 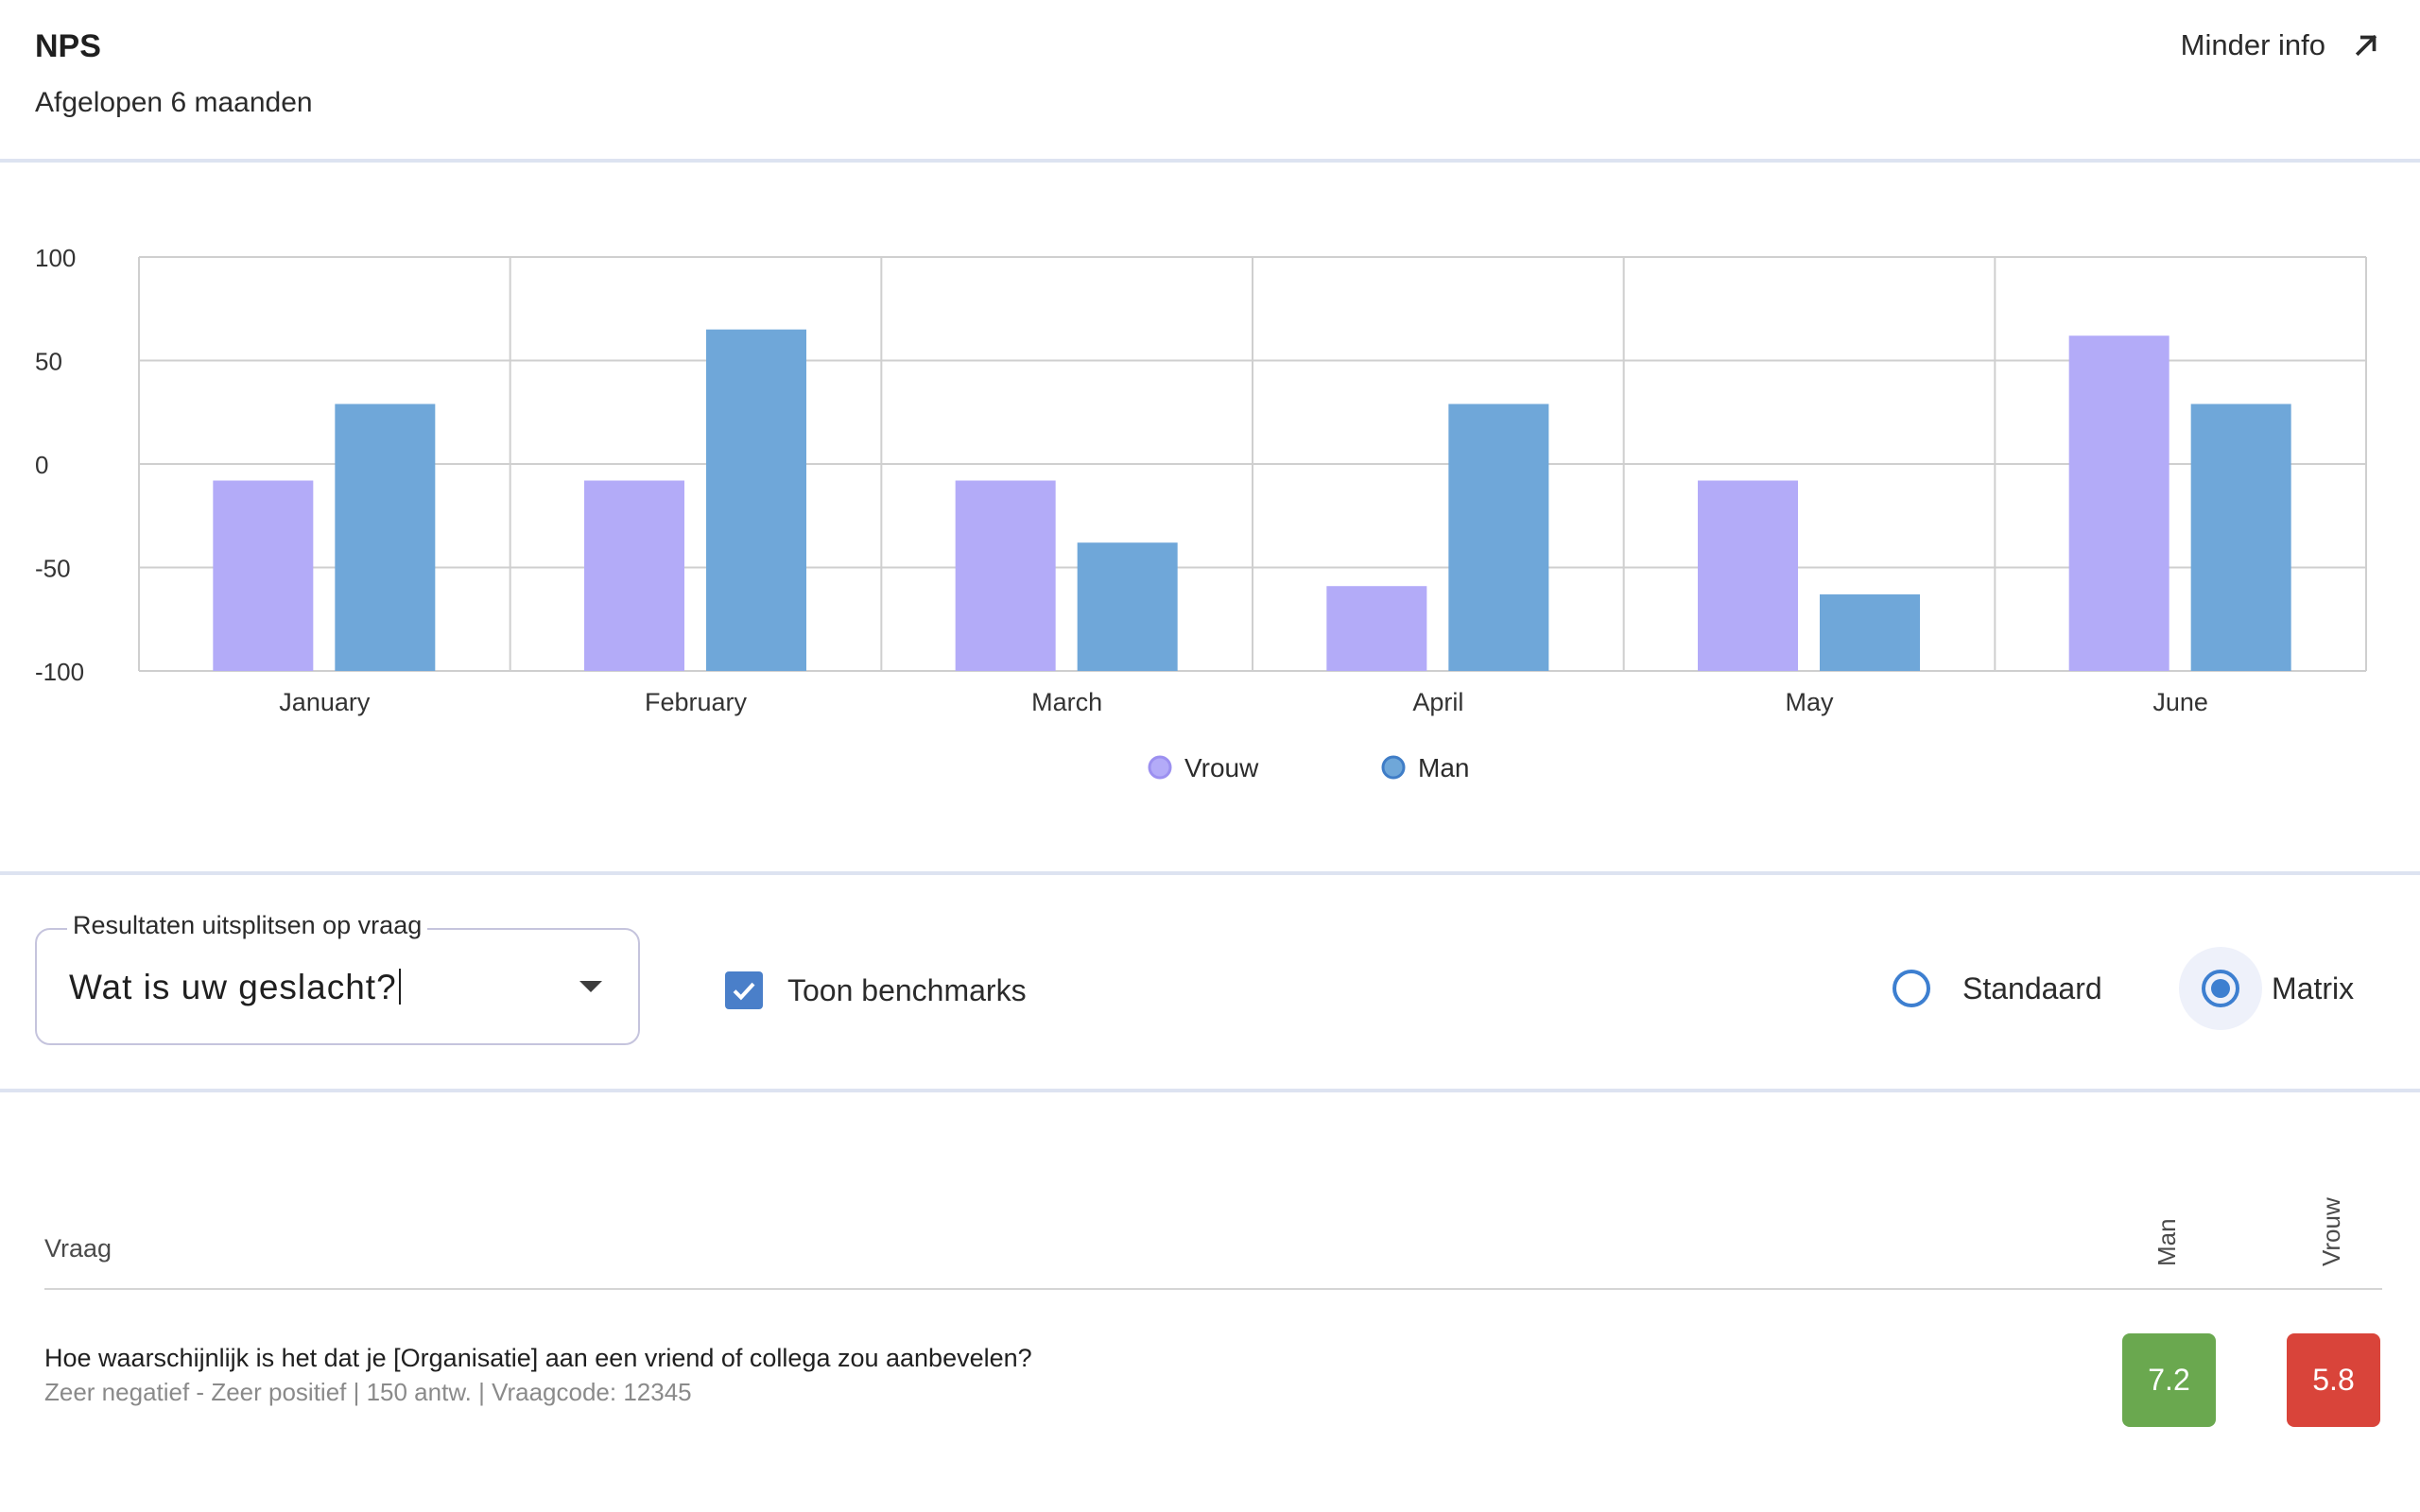 I want to click on split-question-label: Resultaten uitsplitsen op vraag, so click(x=247, y=925).